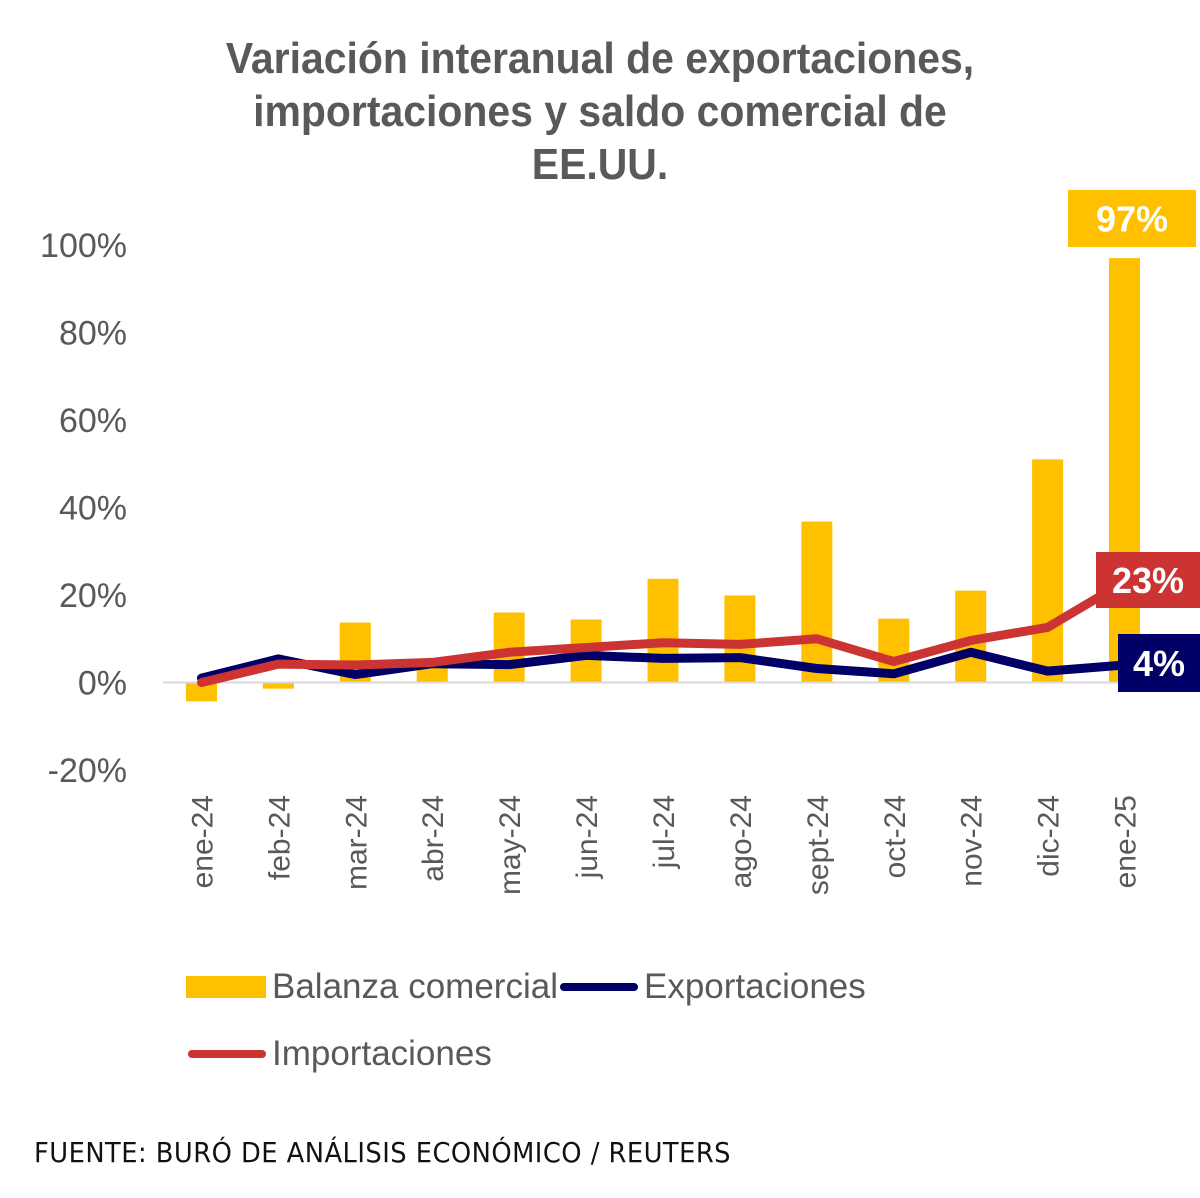 The width and height of the screenshot is (1200, 1198). I want to click on y-tick-label: -20%, so click(87, 771).